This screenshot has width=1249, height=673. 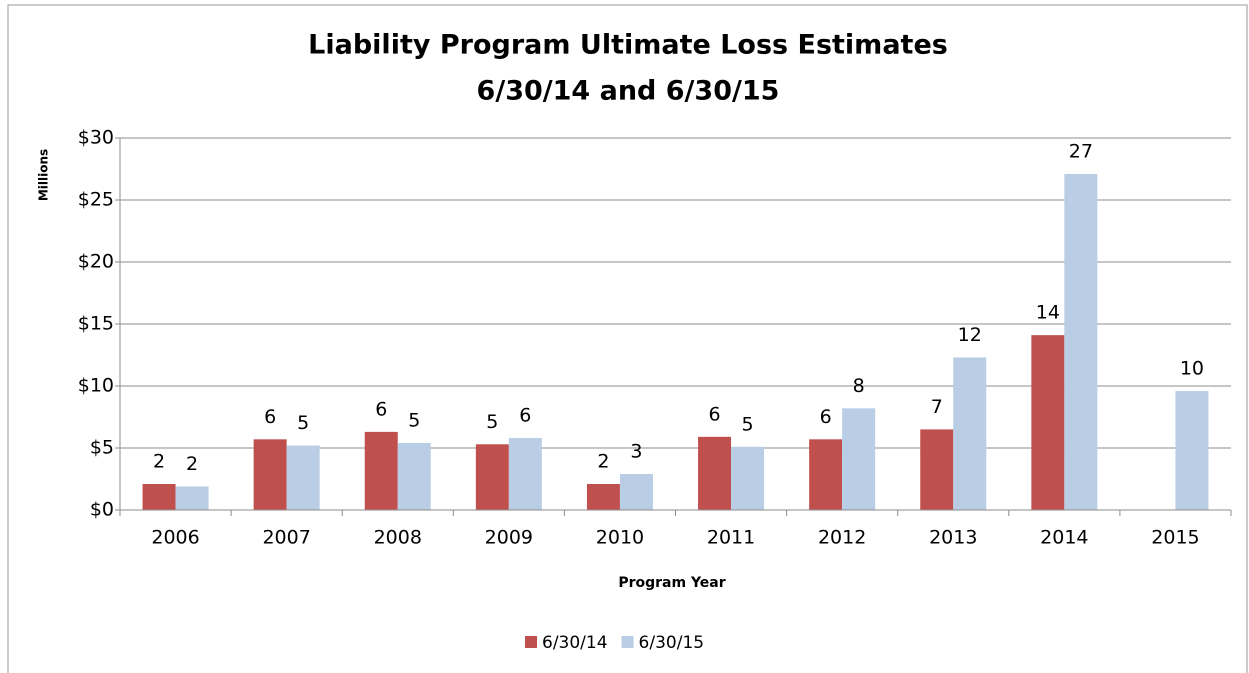 I want to click on data-label: 12, so click(x=970, y=335).